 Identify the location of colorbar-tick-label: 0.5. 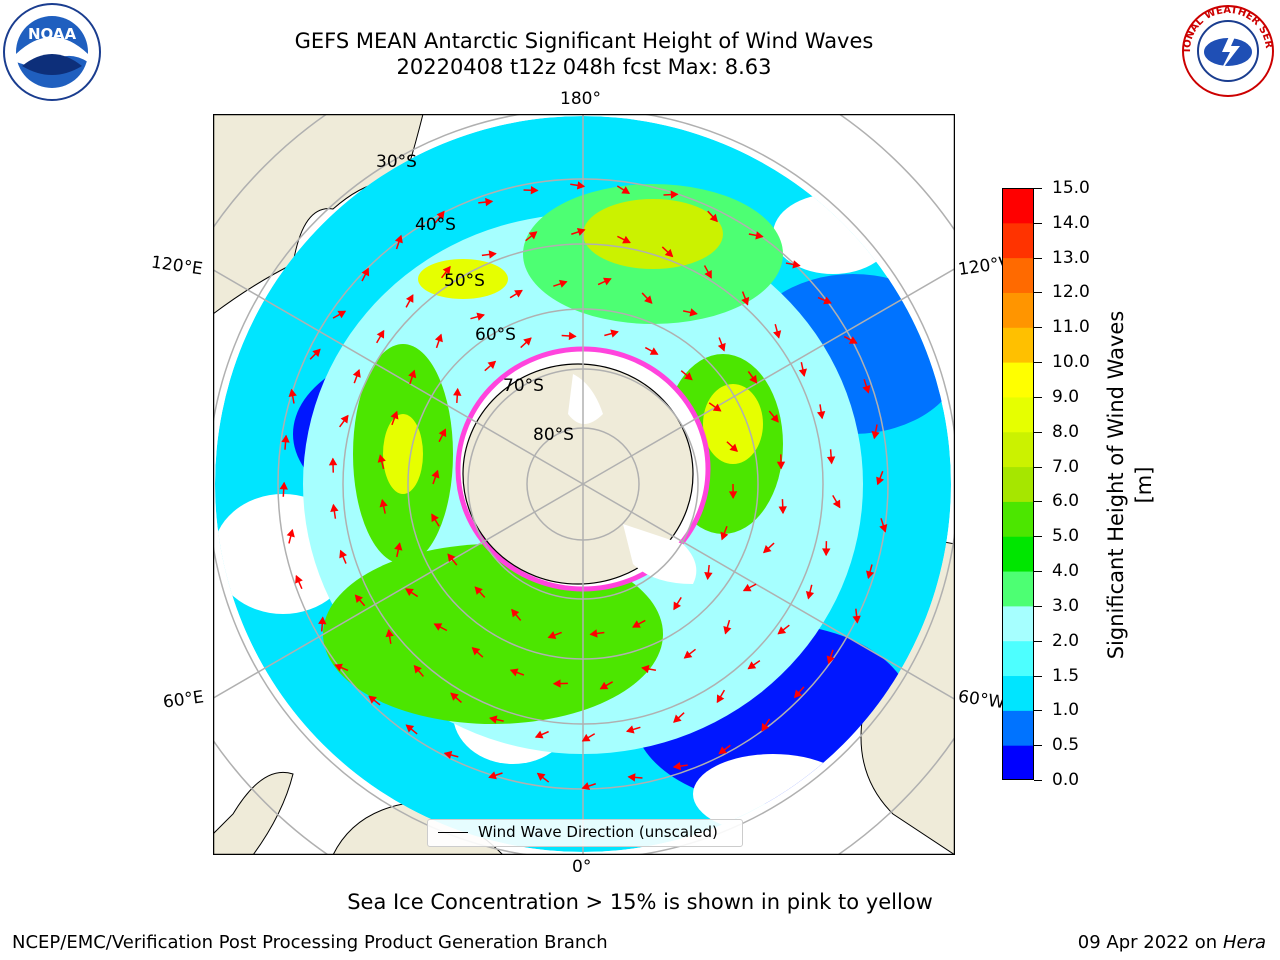
(1066, 745).